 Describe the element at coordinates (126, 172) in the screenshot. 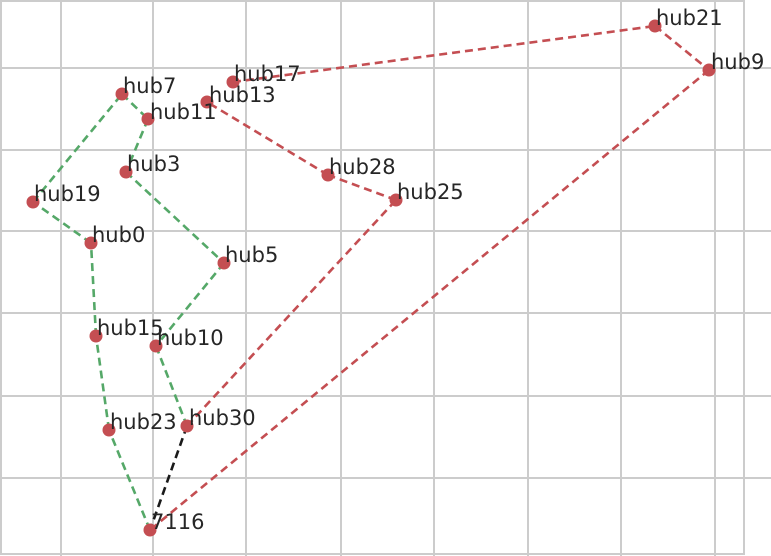

I see `node-hub3` at that location.